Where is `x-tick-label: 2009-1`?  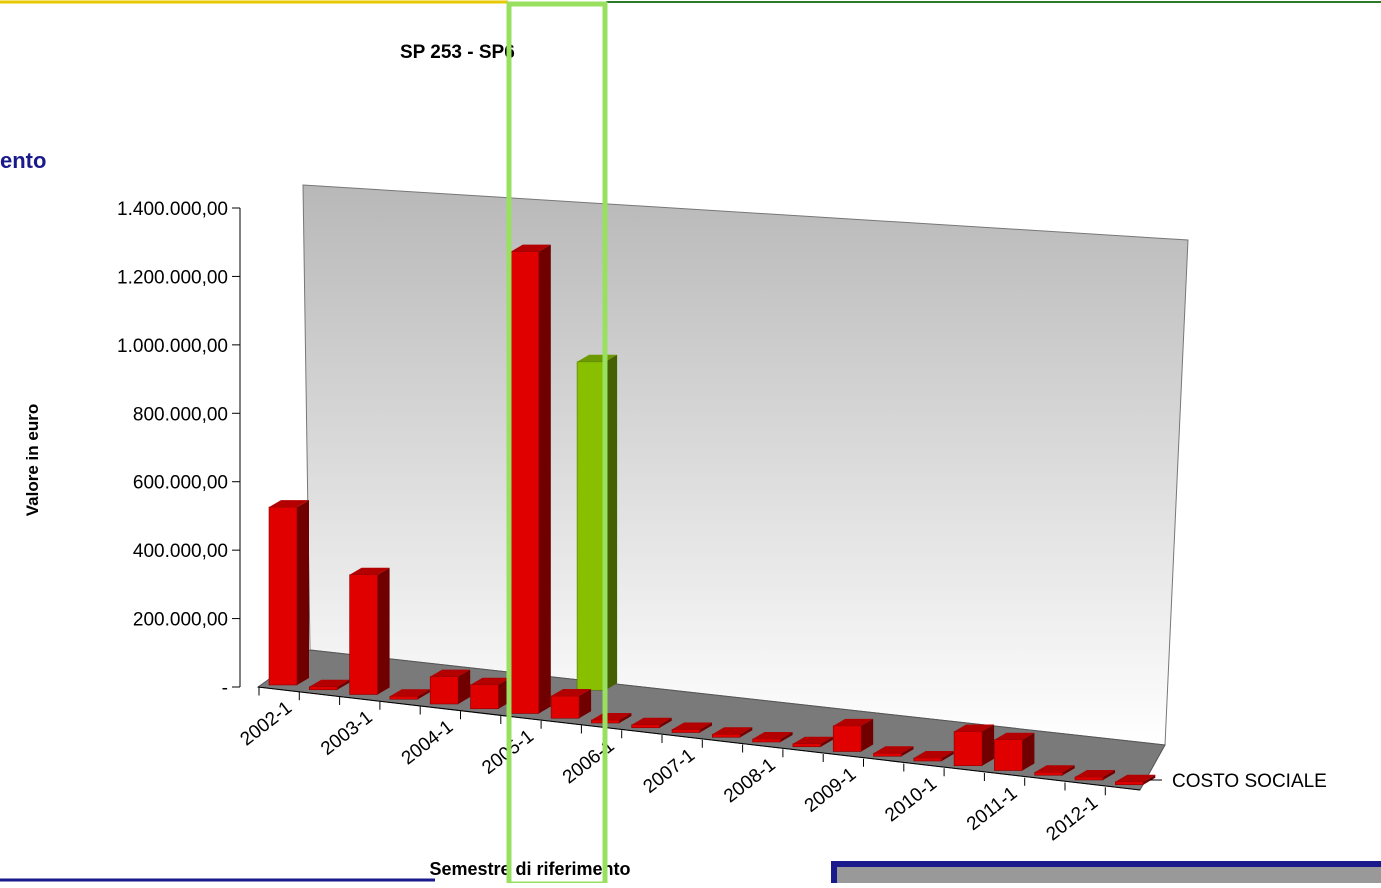
x-tick-label: 2009-1 is located at coordinates (831, 790).